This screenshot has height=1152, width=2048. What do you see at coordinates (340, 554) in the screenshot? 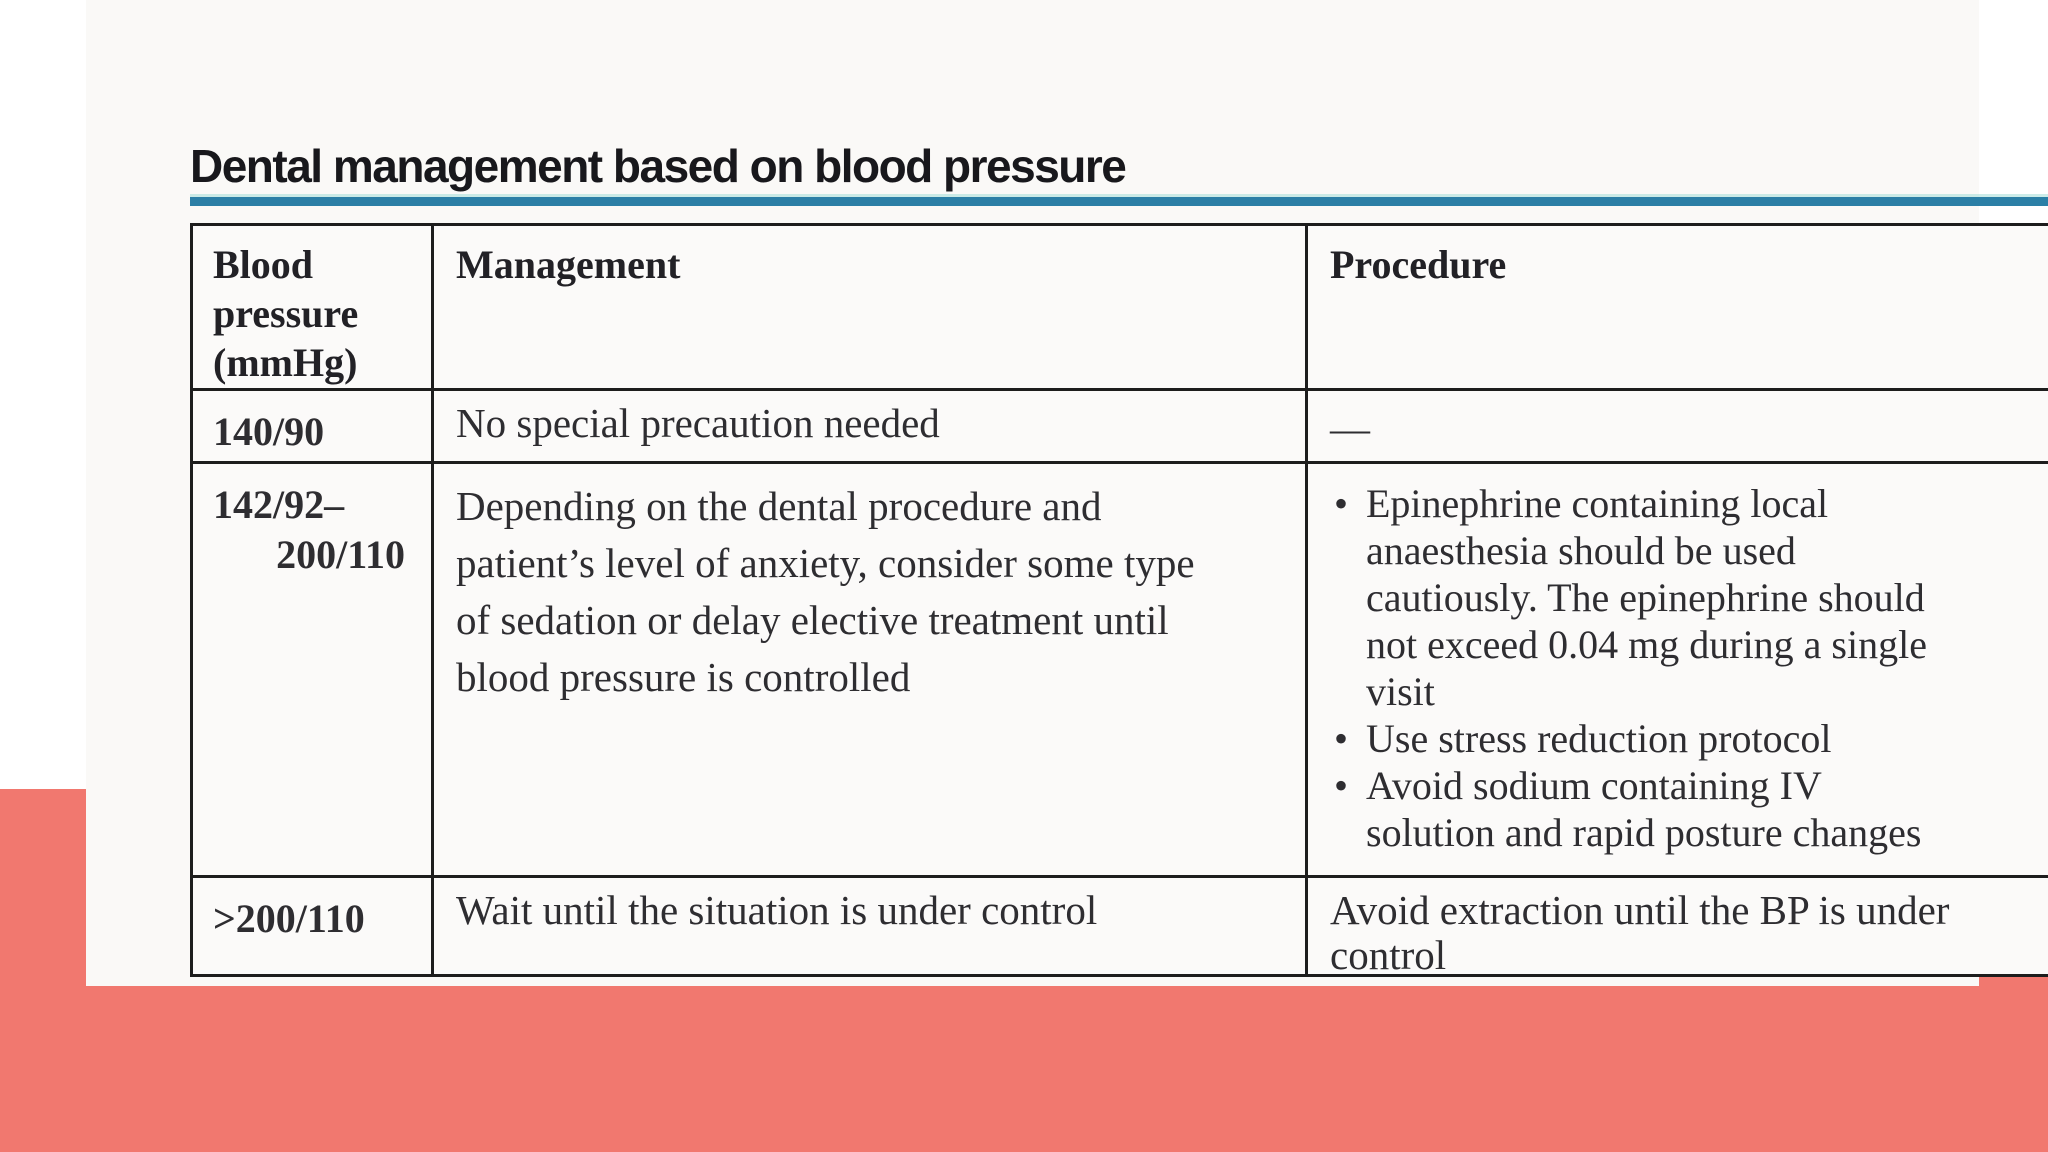
I see `bp-range-end: 200/110` at bounding box center [340, 554].